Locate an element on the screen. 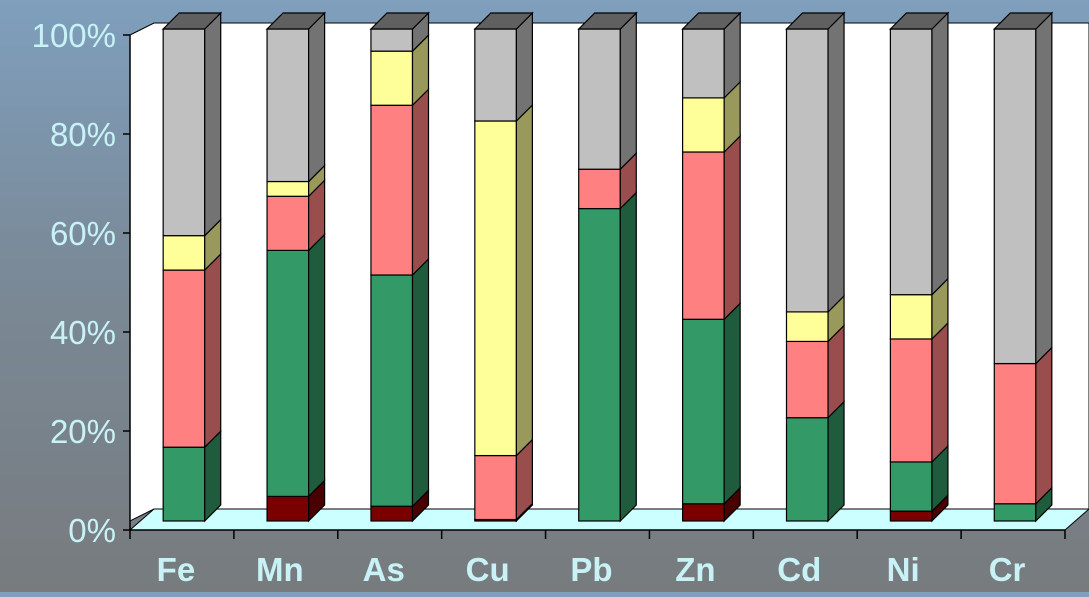 The width and height of the screenshot is (1089, 597). x-tick-label: Fe is located at coordinates (176, 569).